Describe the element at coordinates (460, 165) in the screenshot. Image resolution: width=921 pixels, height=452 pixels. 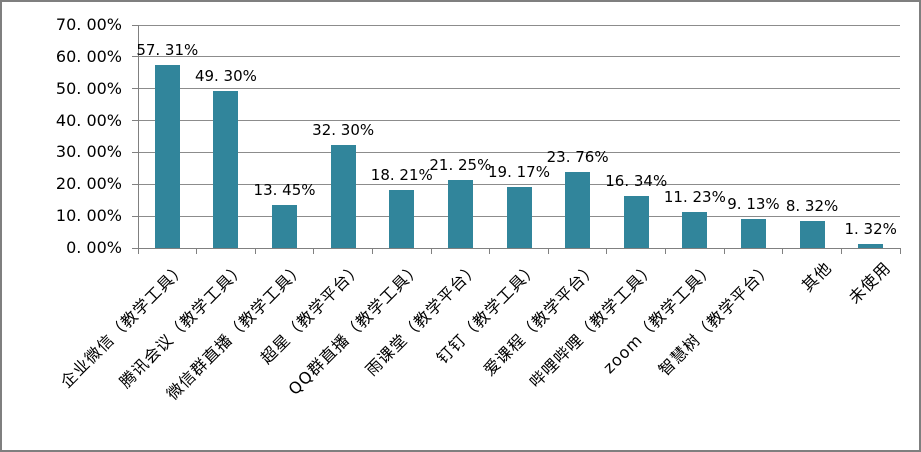
I see `bar-data-label: 21. 25%` at that location.